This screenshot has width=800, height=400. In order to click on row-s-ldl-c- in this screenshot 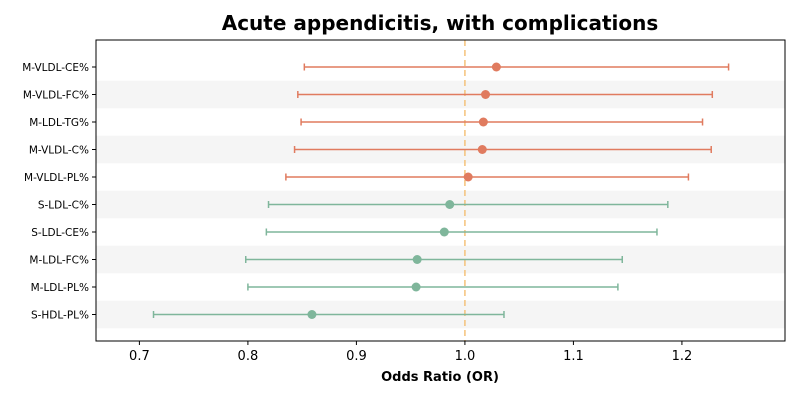, I will do `click(468, 204)`.